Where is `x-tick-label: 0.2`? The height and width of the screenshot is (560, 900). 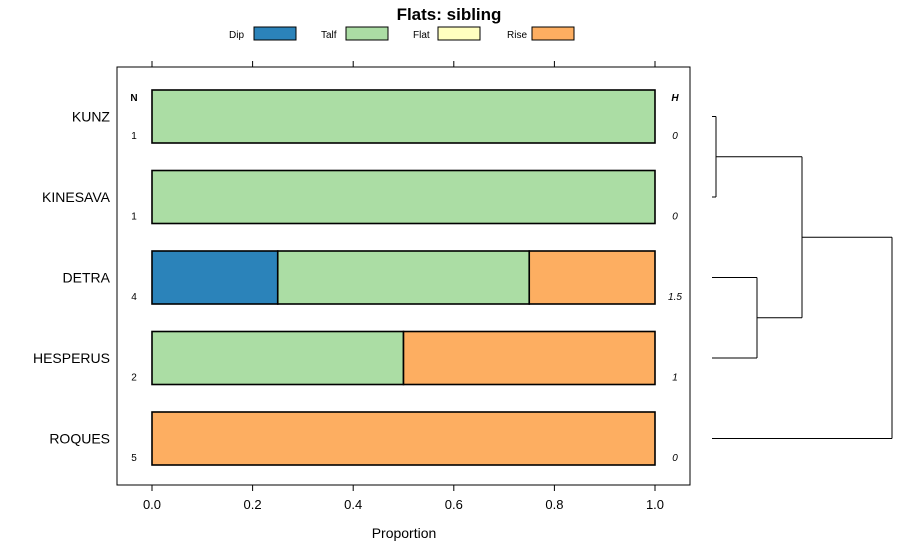 x-tick-label: 0.2 is located at coordinates (253, 504).